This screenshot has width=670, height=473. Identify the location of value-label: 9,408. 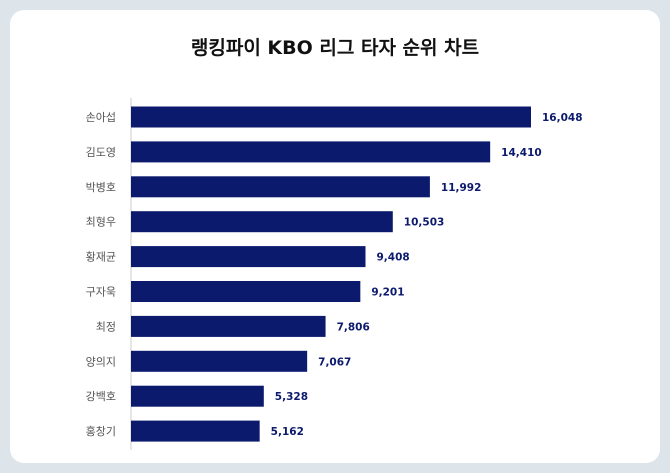
(392, 258).